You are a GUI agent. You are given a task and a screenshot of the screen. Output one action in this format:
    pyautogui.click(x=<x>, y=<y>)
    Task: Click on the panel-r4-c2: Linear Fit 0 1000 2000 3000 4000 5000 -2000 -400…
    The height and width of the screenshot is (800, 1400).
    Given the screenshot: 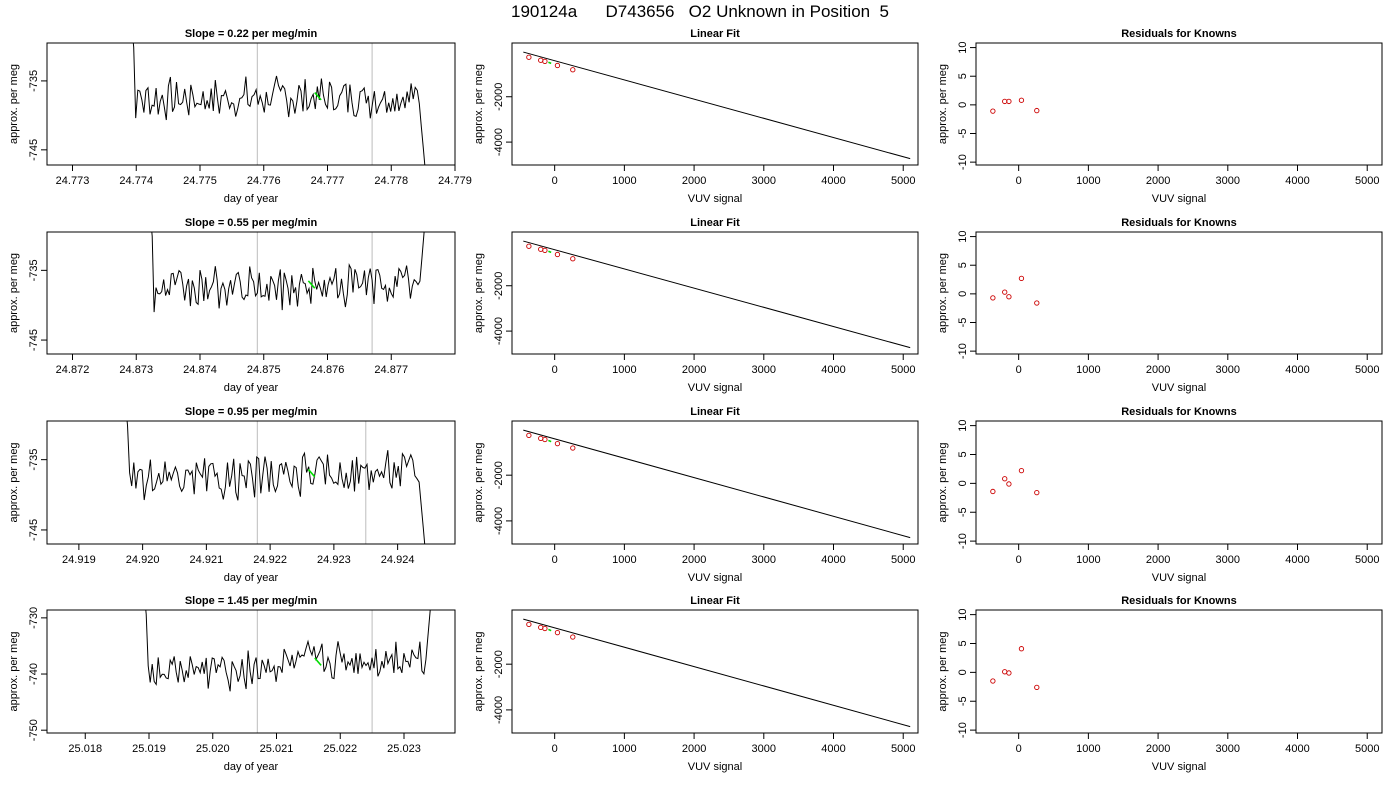 What is the action you would take?
    pyautogui.click(x=696, y=684)
    